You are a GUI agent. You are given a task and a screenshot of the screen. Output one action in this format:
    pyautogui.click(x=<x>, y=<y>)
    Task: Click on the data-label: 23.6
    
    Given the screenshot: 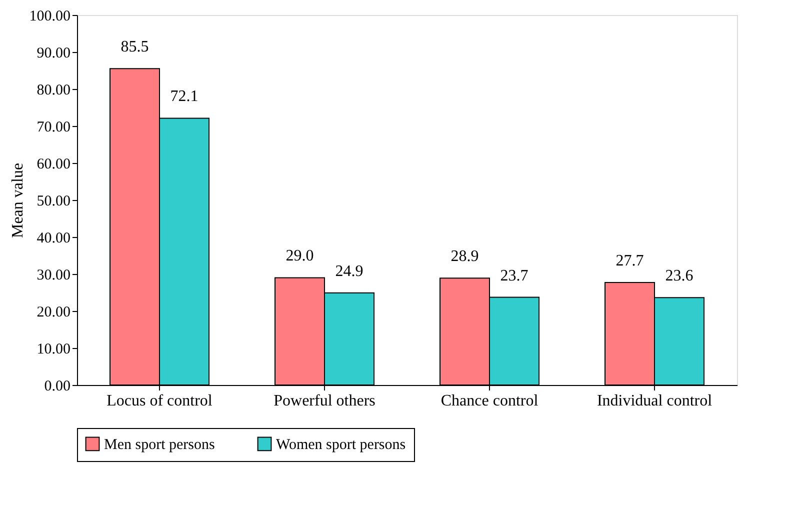 What is the action you would take?
    pyautogui.click(x=679, y=276)
    